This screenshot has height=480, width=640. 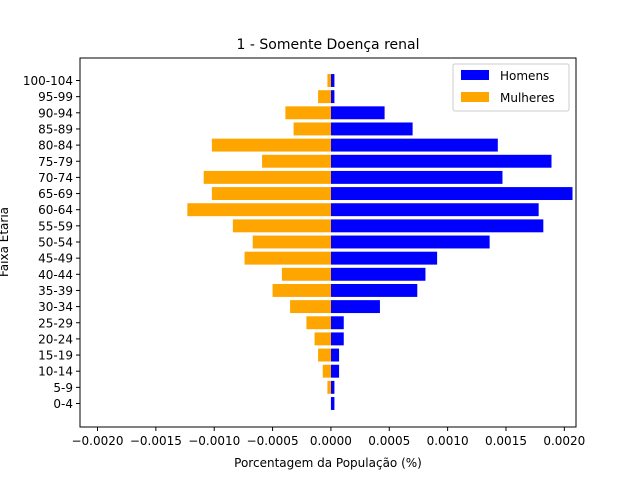 I want to click on x-tick-label: 0.0020, so click(x=564, y=441).